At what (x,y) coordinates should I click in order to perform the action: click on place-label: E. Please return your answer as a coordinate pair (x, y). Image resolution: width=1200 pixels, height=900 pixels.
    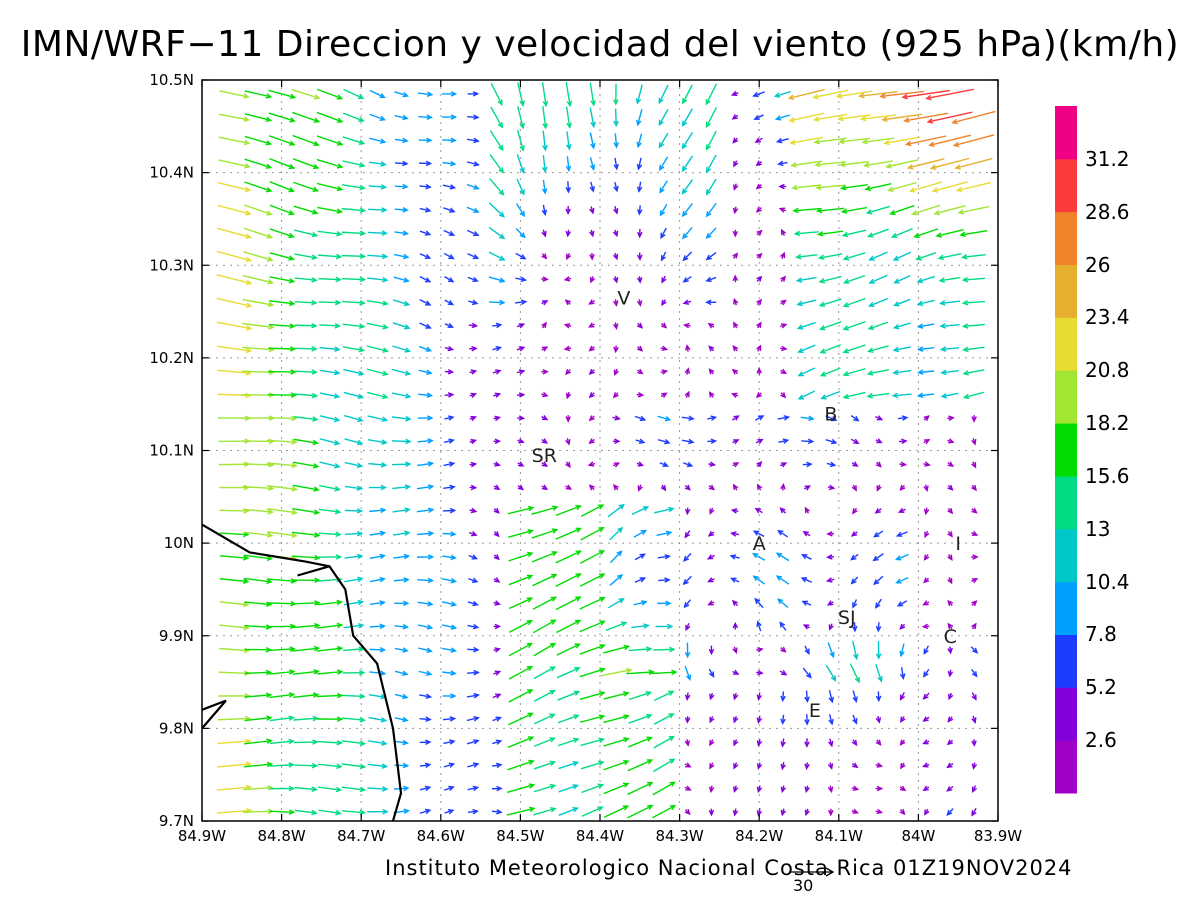
    Looking at the image, I should click on (815, 711).